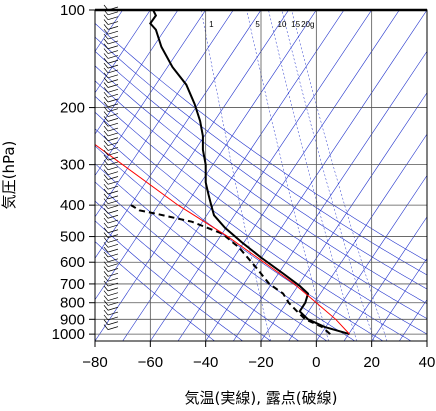  What do you see at coordinates (257, 24) in the screenshot?
I see `mixing-ratio-label: 5` at bounding box center [257, 24].